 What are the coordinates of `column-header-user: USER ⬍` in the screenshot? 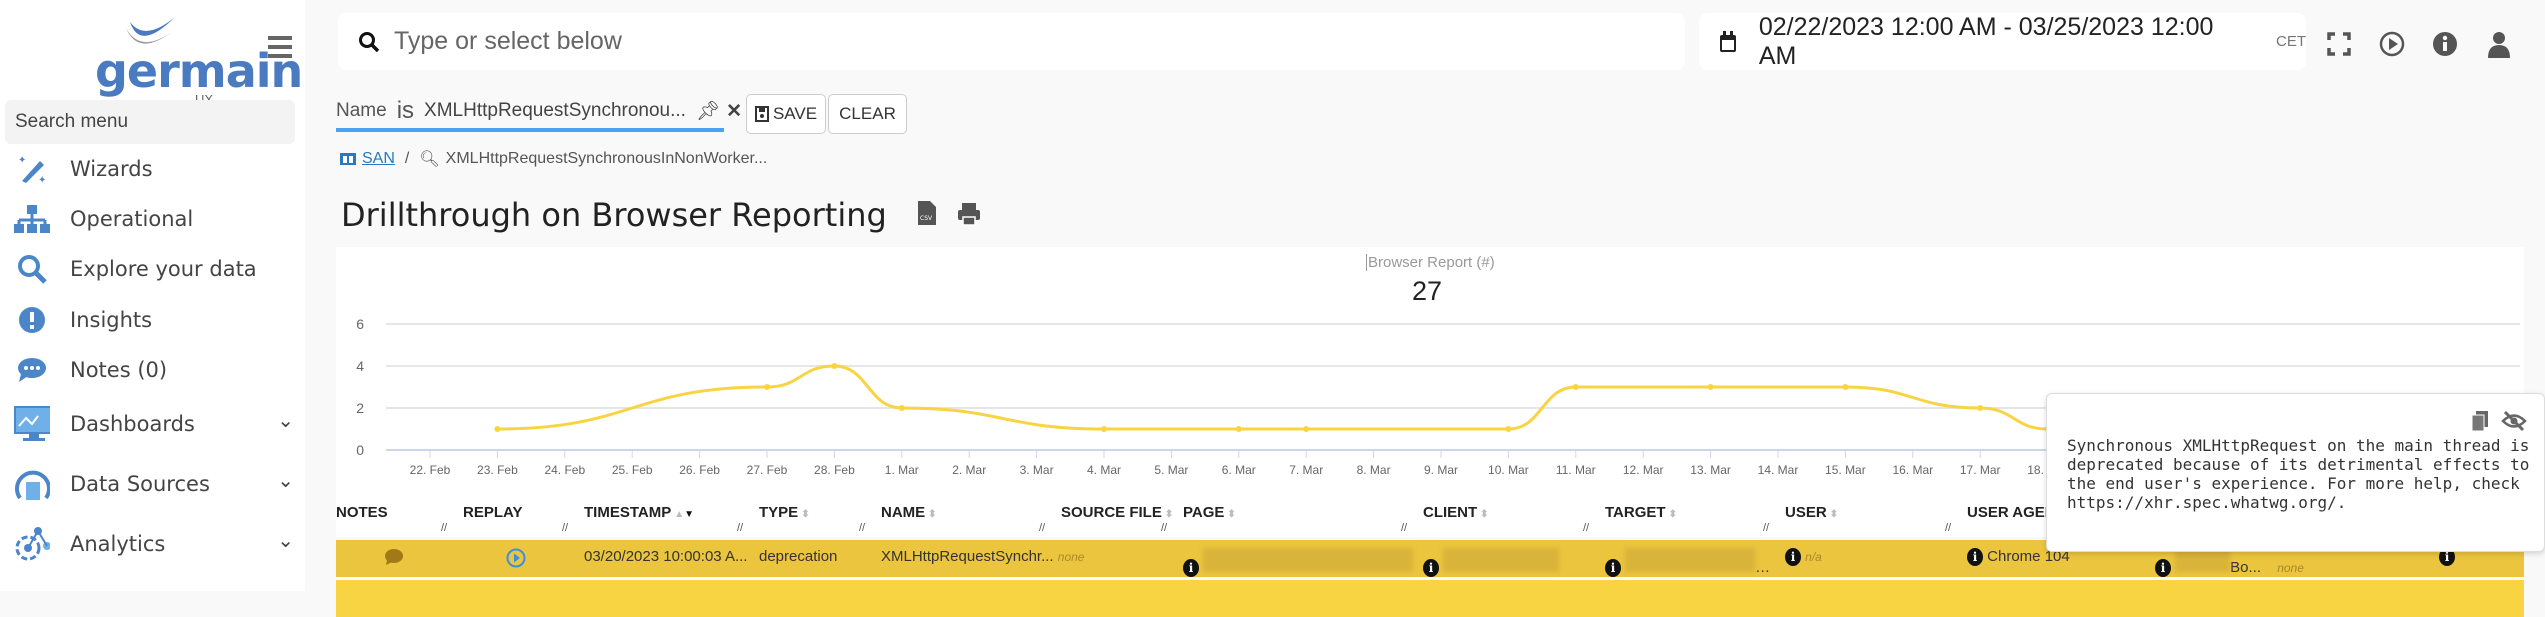 It's located at (1811, 512).